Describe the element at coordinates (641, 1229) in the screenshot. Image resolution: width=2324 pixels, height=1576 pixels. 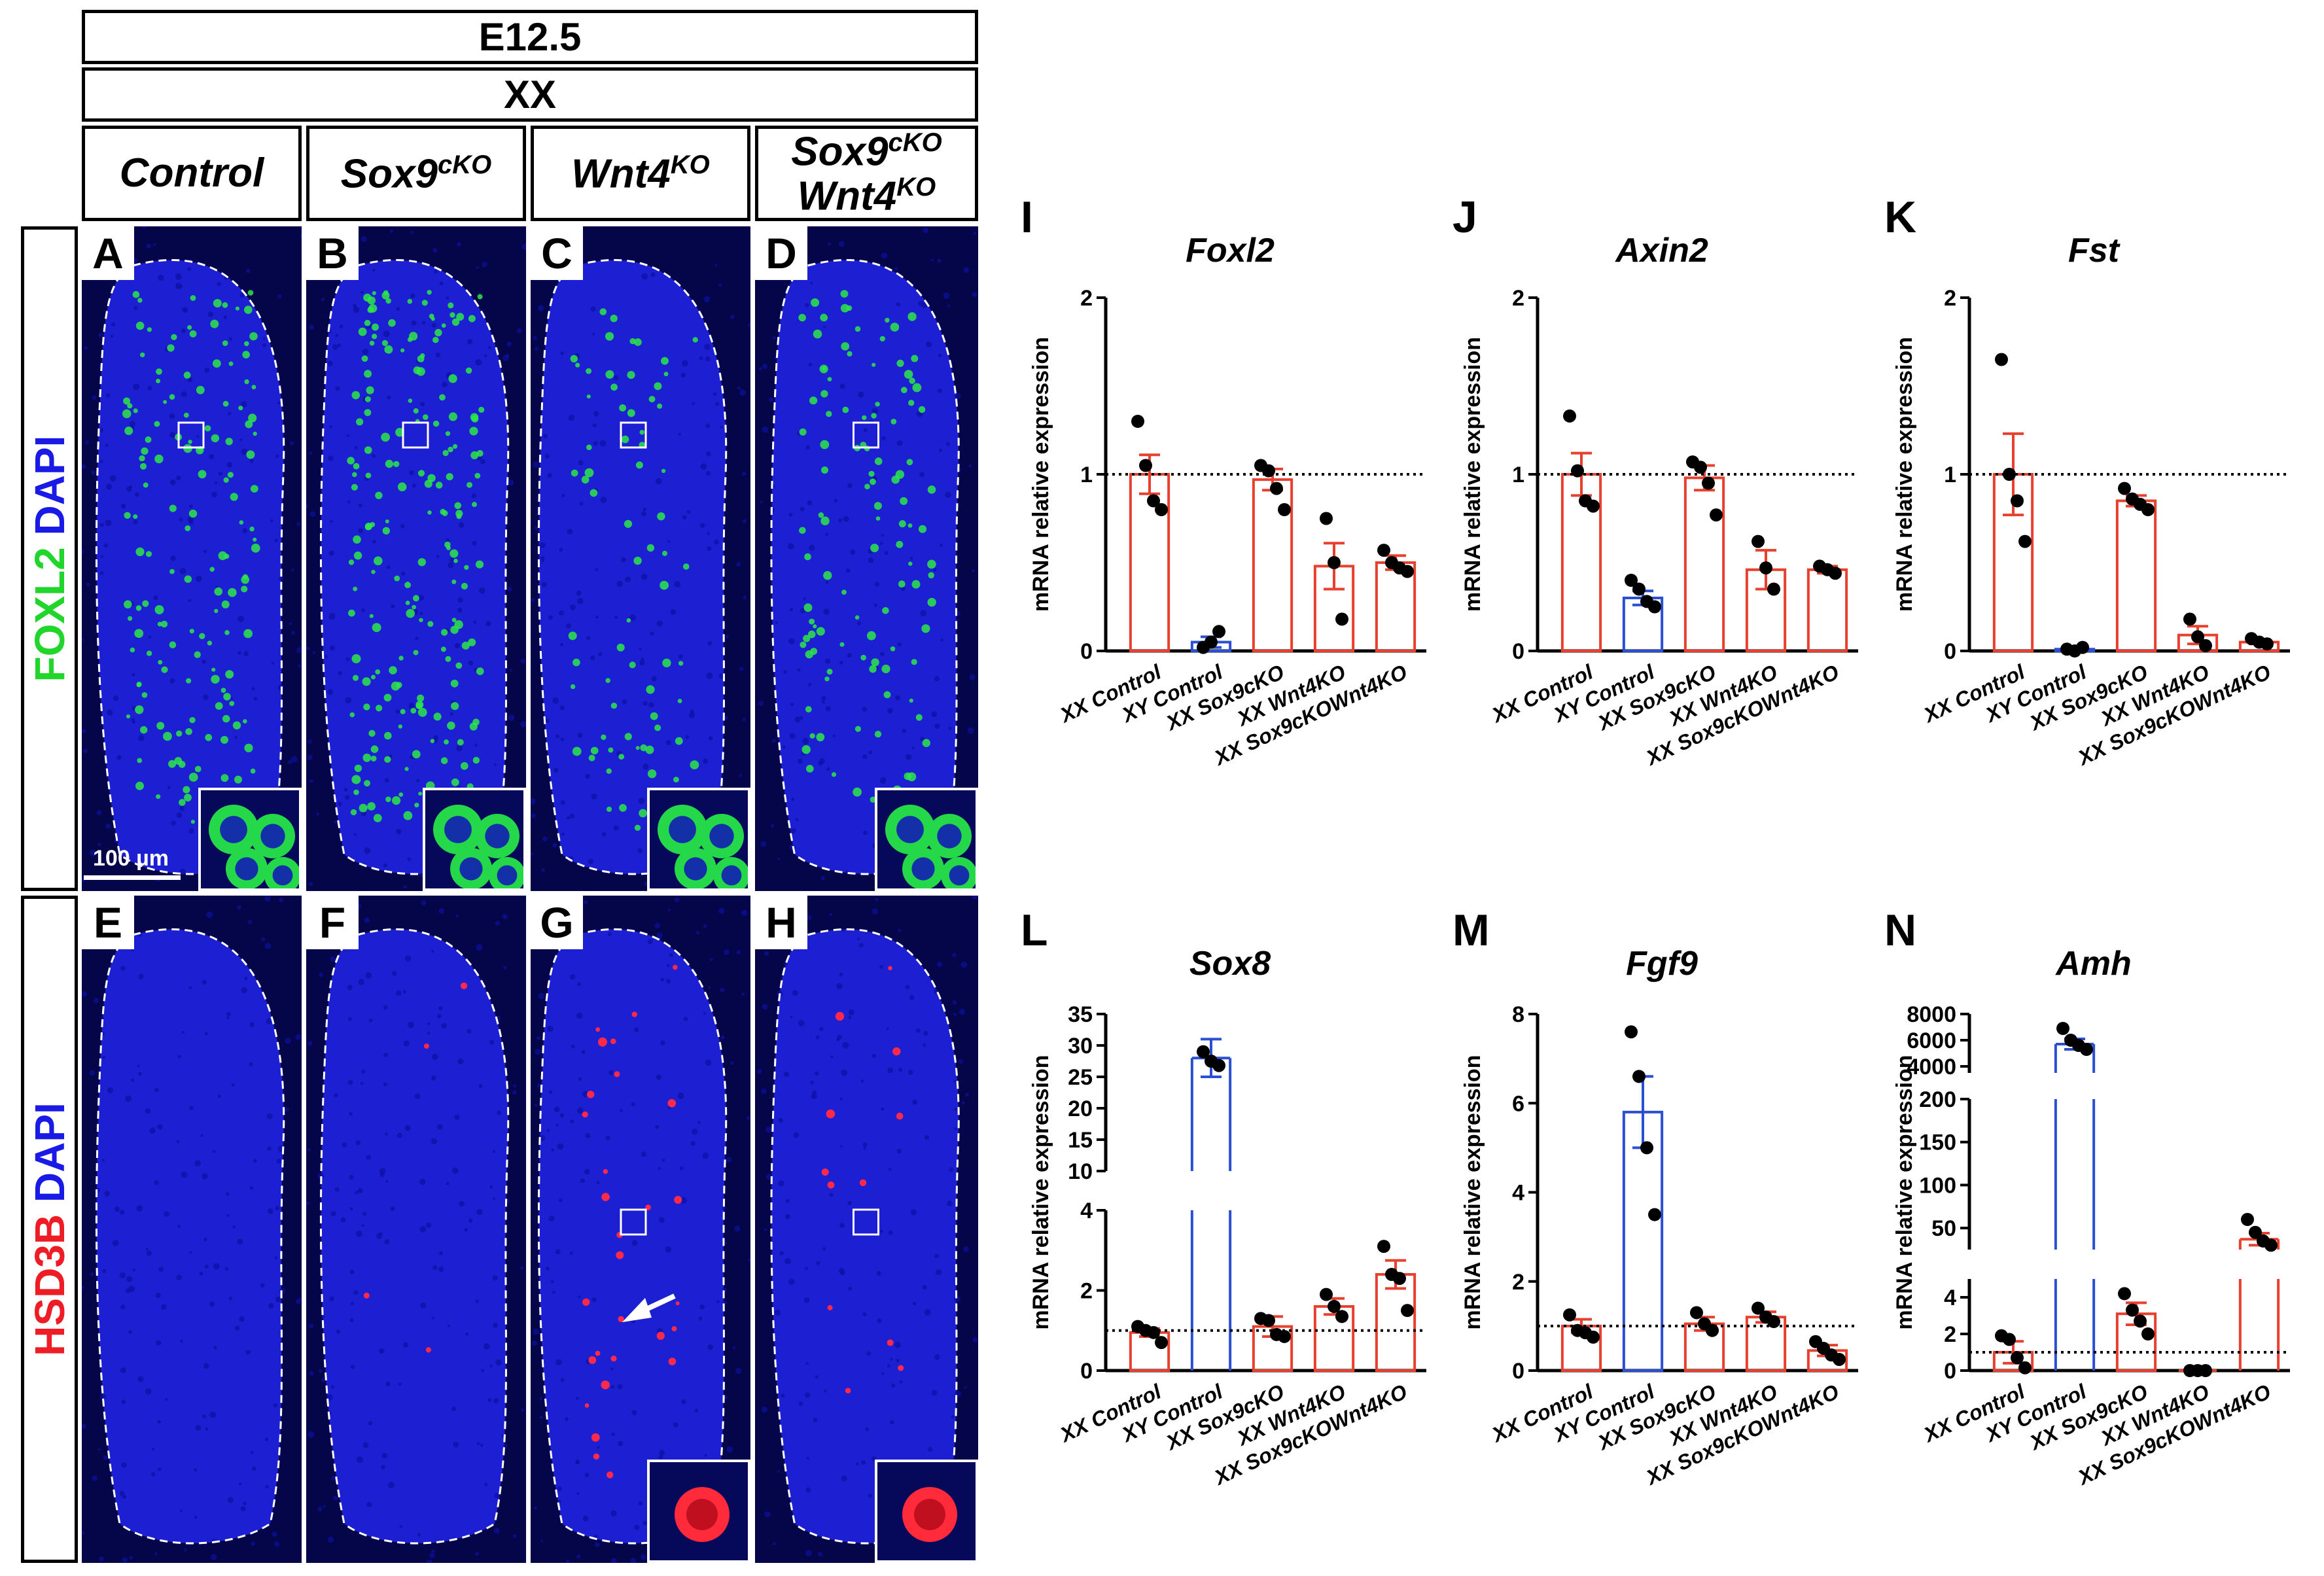
I see `micrograph-panel-g: G` at that location.